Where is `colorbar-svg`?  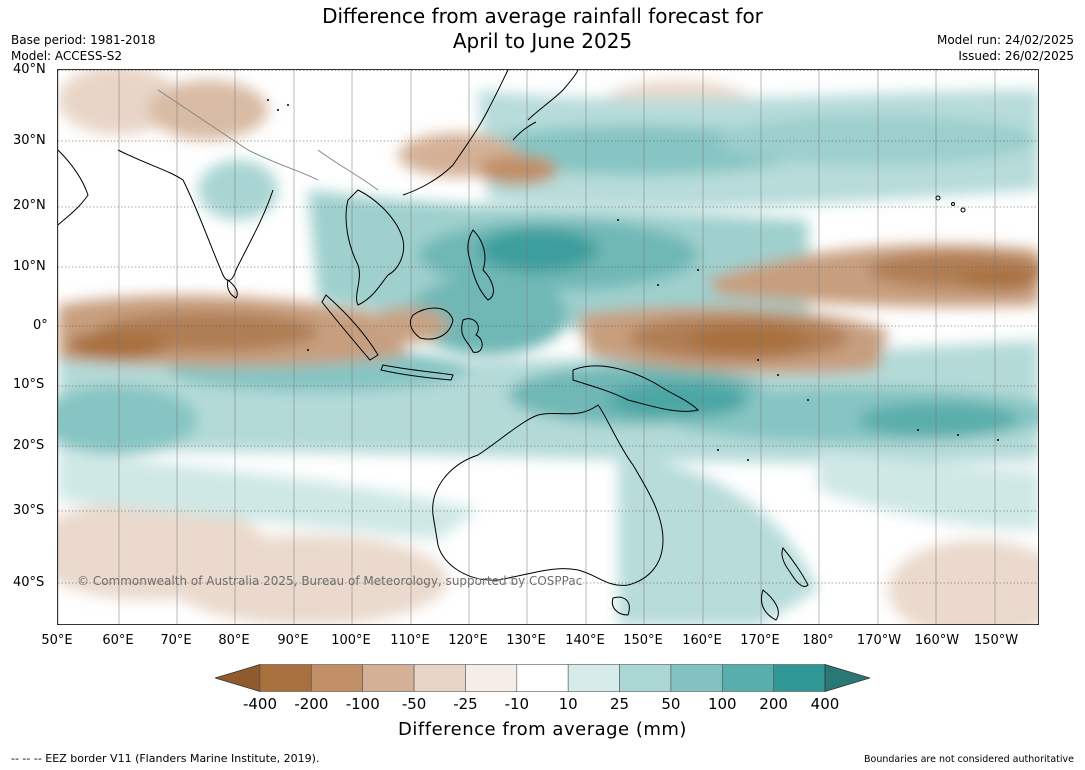 colorbar-svg is located at coordinates (542, 678).